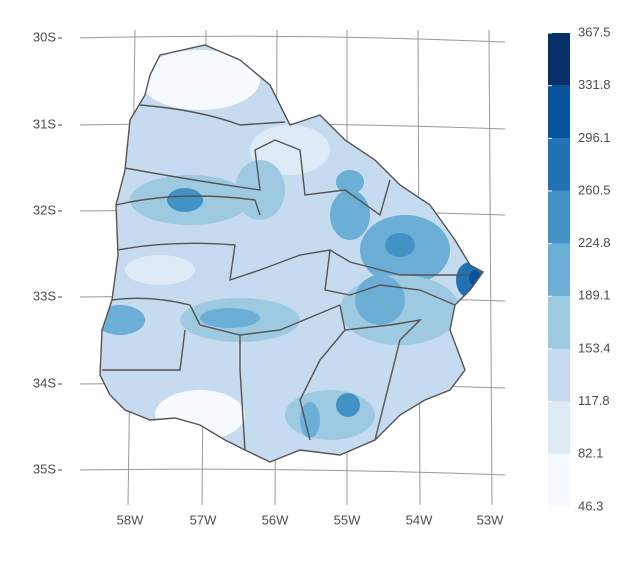 The image size is (630, 586). What do you see at coordinates (44, 468) in the screenshot?
I see `lat-label: 35S` at bounding box center [44, 468].